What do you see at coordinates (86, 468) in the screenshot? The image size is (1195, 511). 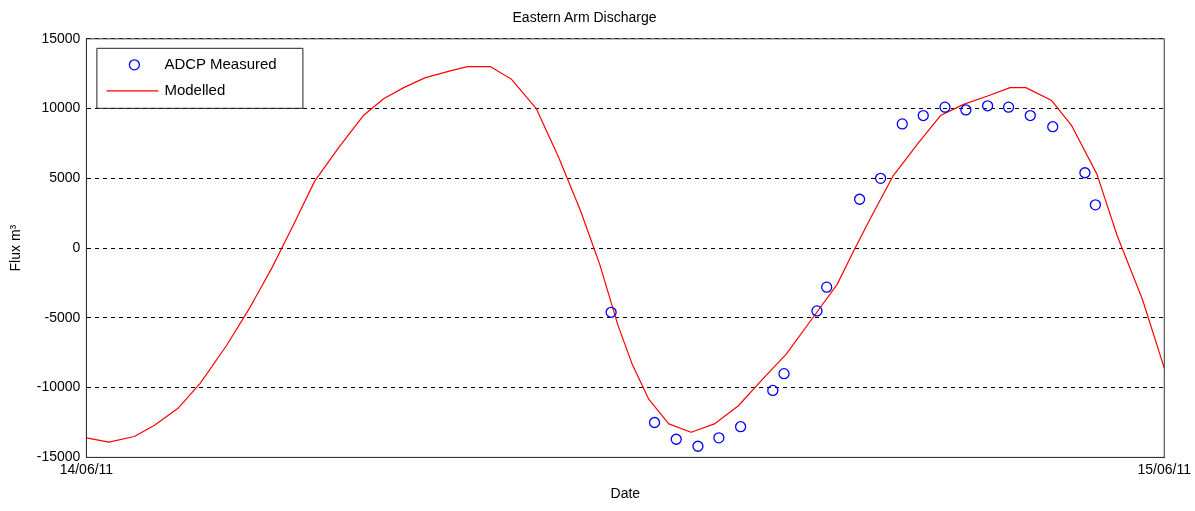 I see `x-tick-label: 14/06/11` at bounding box center [86, 468].